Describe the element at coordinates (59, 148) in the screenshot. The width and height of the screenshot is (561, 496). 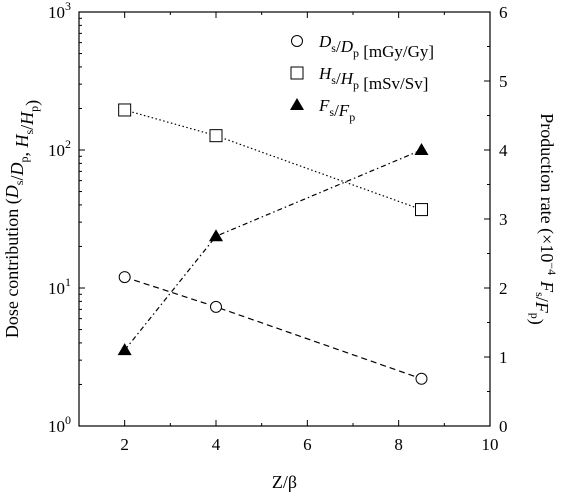
I see `y-left-tick-label: 10²` at that location.